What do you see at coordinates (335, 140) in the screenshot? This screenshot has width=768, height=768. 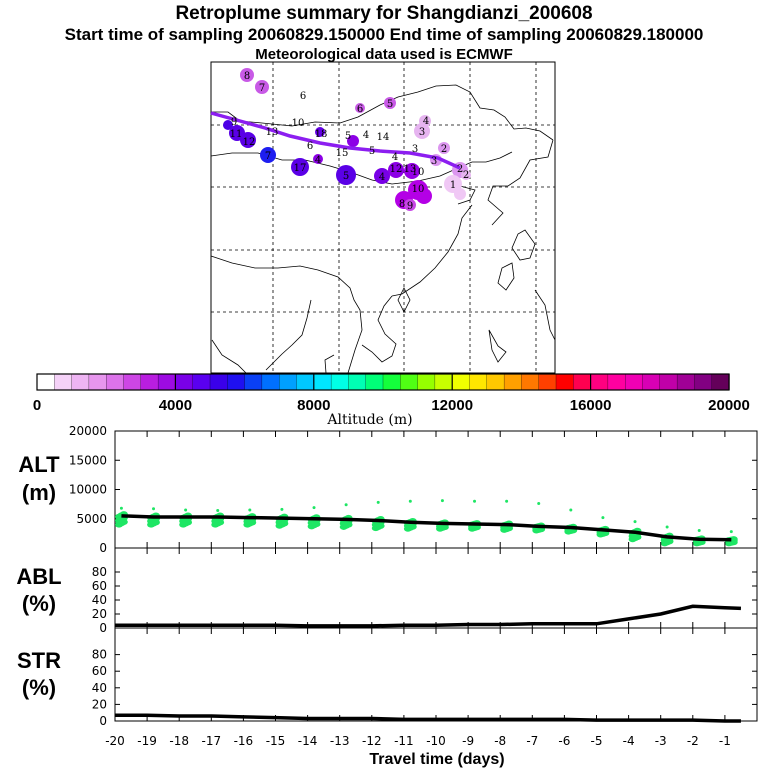 I see `plume-centroid-track` at bounding box center [335, 140].